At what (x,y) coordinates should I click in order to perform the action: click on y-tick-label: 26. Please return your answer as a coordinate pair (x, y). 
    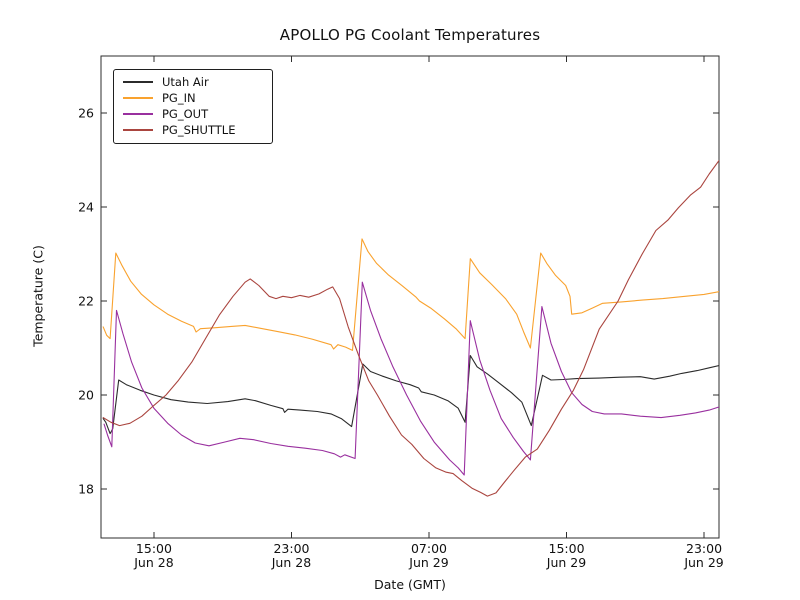
    Looking at the image, I should click on (86, 112).